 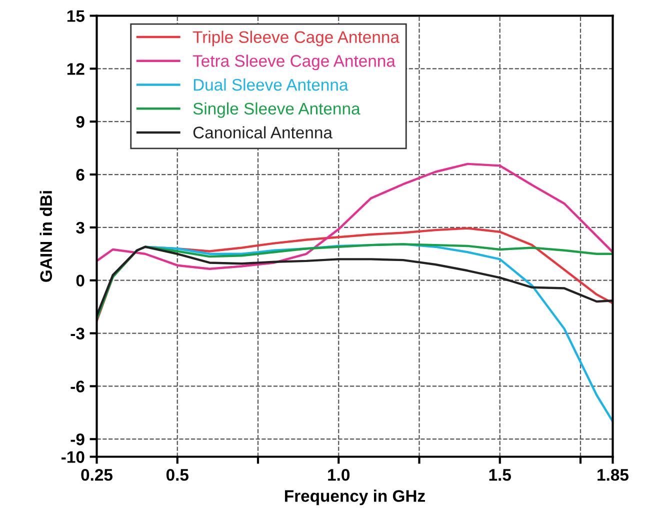 What do you see at coordinates (271, 84) in the screenshot?
I see `legend-label: Dual Sleeve Antenna` at bounding box center [271, 84].